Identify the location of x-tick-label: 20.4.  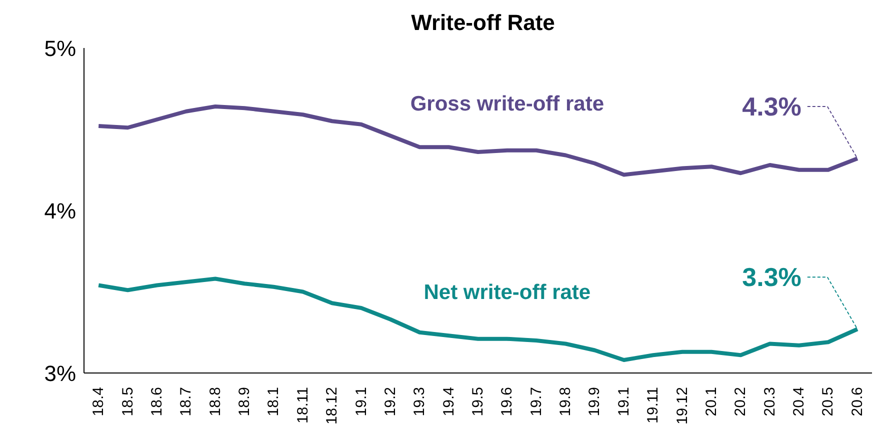
(799, 401).